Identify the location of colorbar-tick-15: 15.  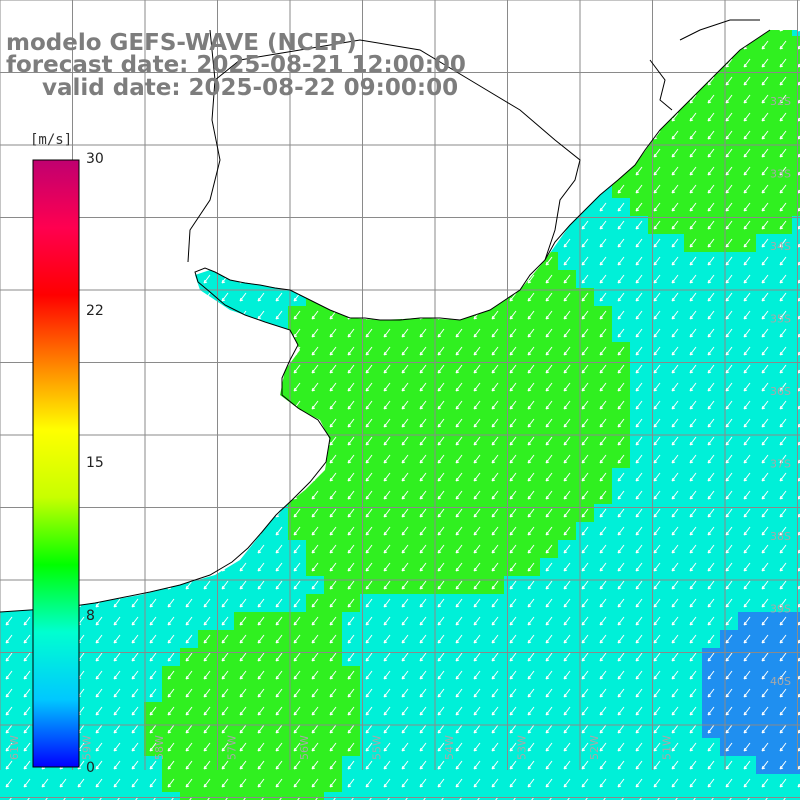
(95, 463).